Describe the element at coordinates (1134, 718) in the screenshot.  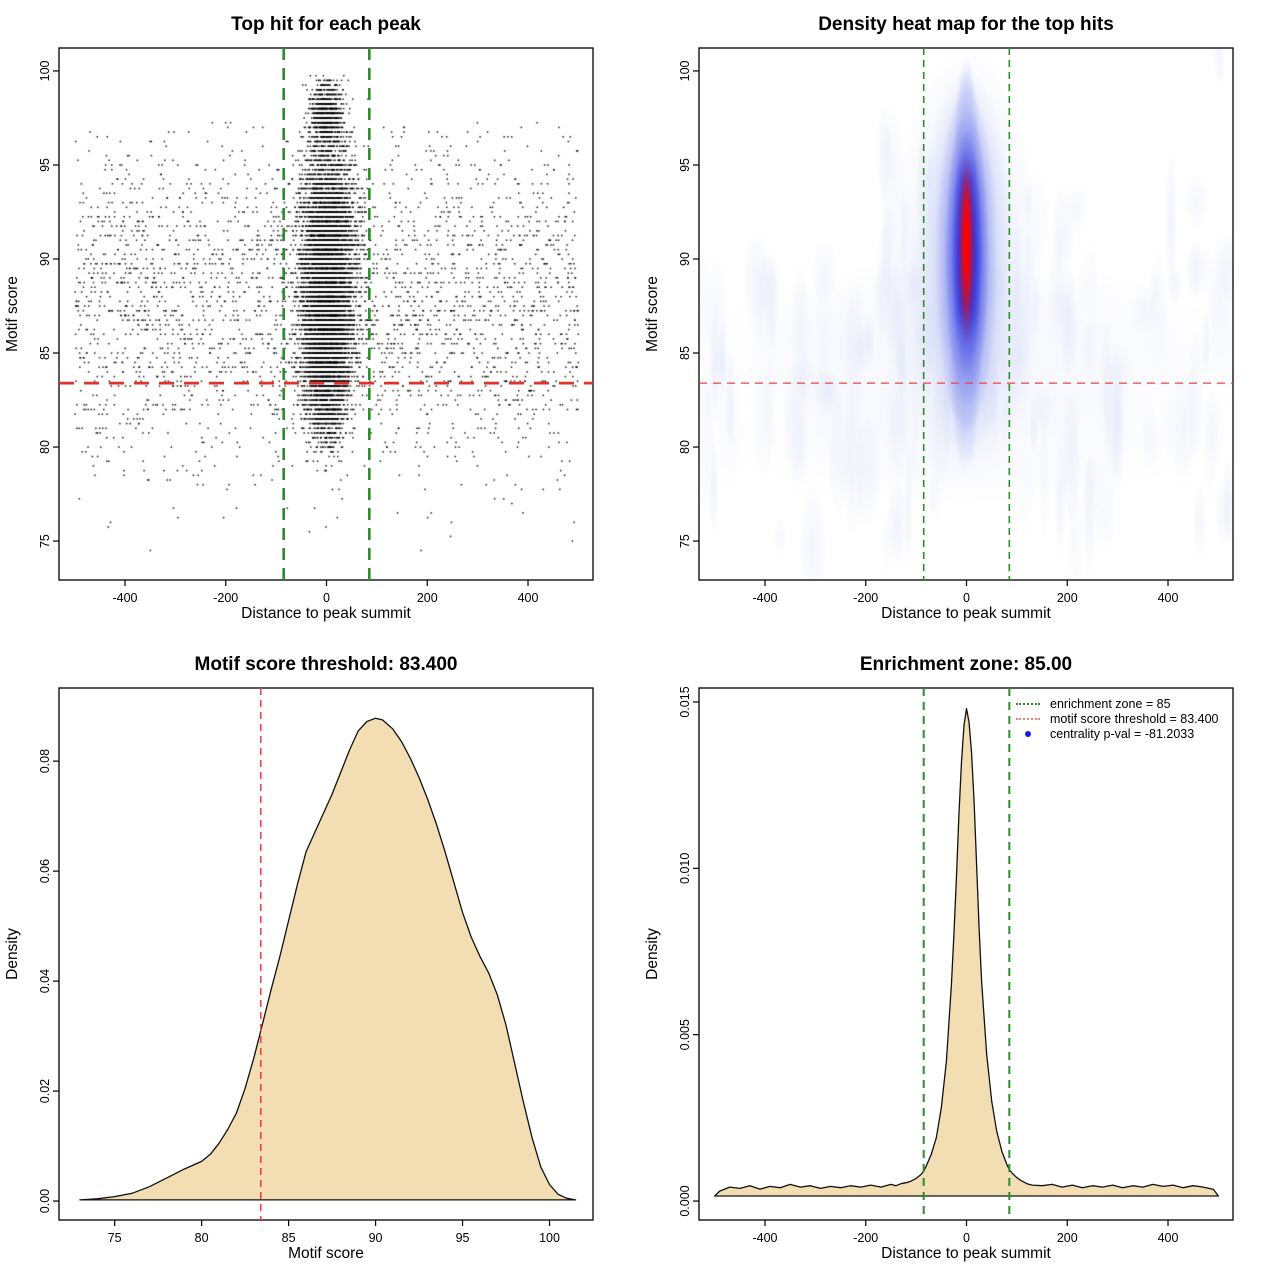
I see `legend-label: motif score threshold = 83.400` at that location.